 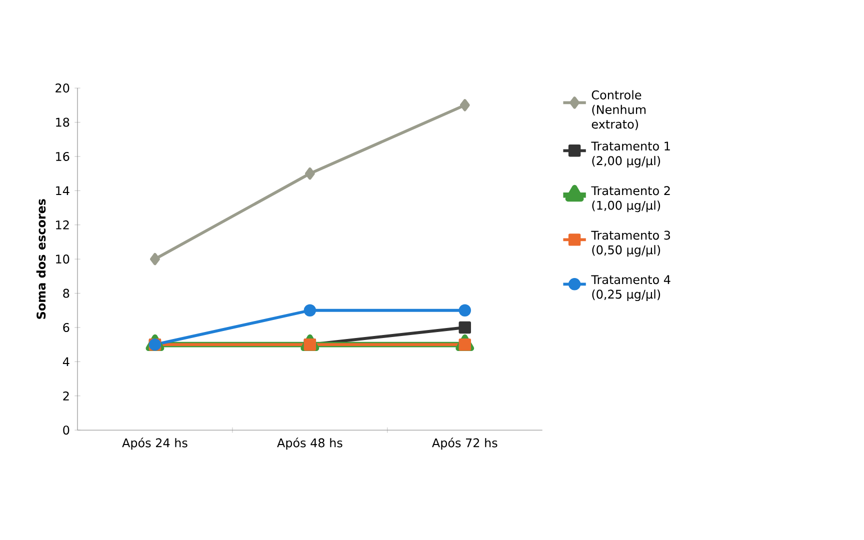 What do you see at coordinates (63, 88) in the screenshot?
I see `y-tick-label: 20` at bounding box center [63, 88].